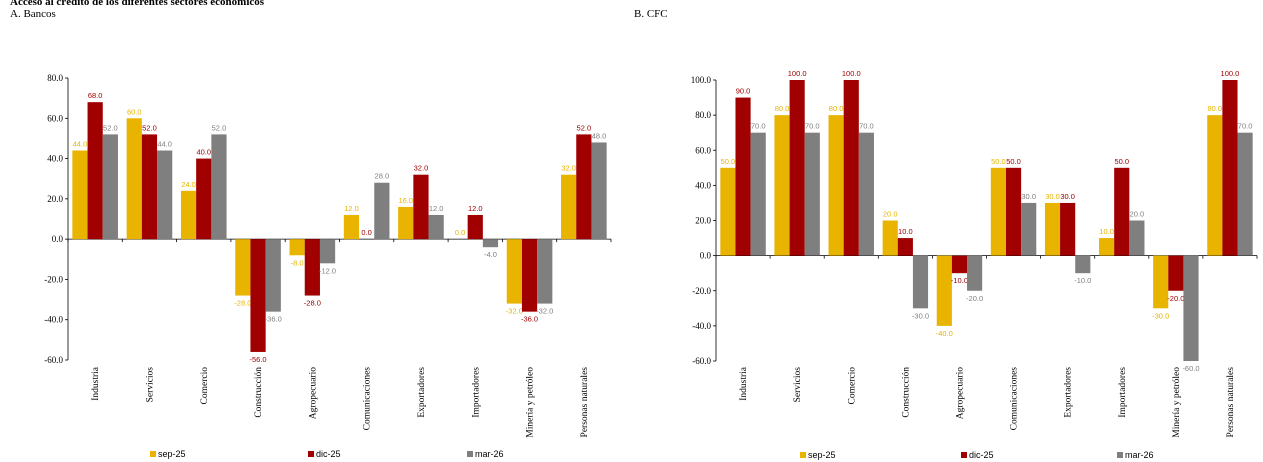 The height and width of the screenshot is (462, 1263). I want to click on bar-sep-25-comercio, so click(836, 185).